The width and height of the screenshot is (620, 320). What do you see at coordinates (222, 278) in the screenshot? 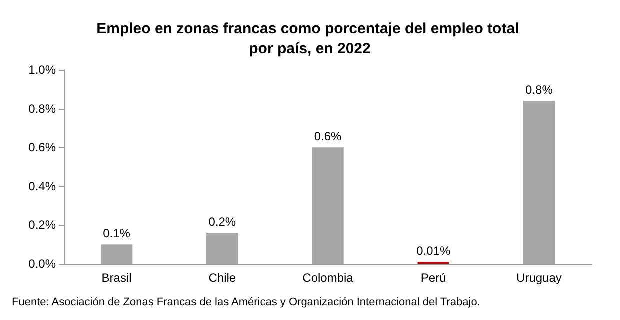
I see `x-tick-label: Chile` at bounding box center [222, 278].